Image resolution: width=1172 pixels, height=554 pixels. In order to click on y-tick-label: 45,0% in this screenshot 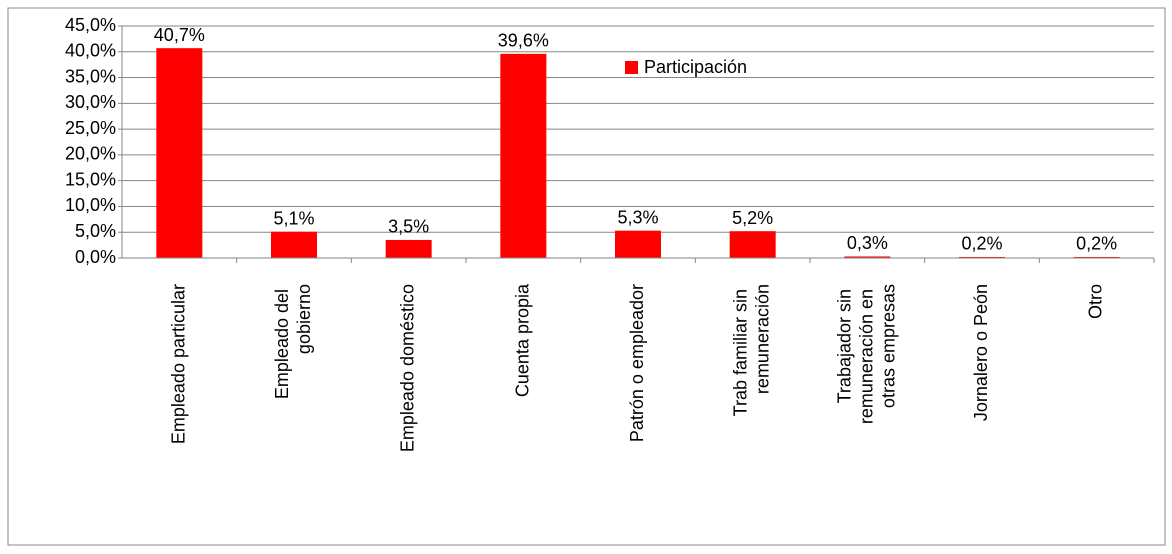, I will do `click(90, 25)`.